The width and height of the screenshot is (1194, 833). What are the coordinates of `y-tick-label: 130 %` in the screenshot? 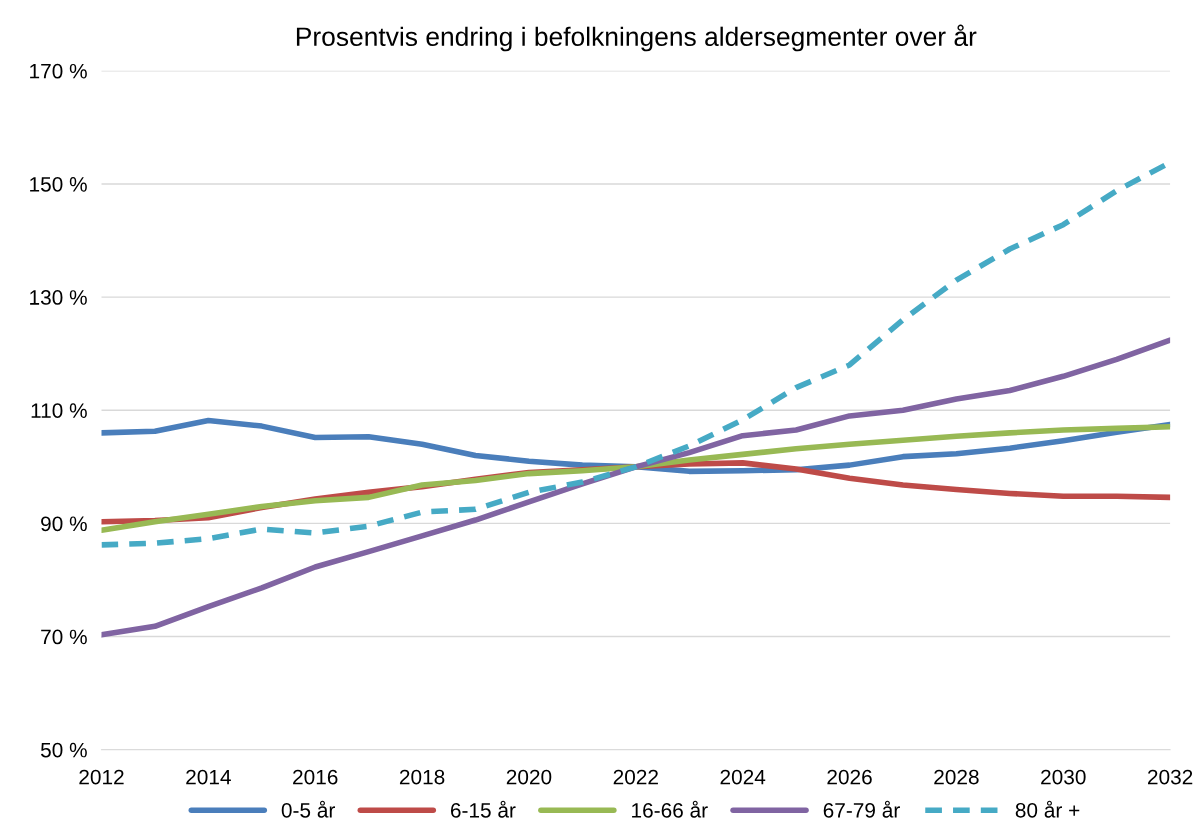 It's located at (58, 297).